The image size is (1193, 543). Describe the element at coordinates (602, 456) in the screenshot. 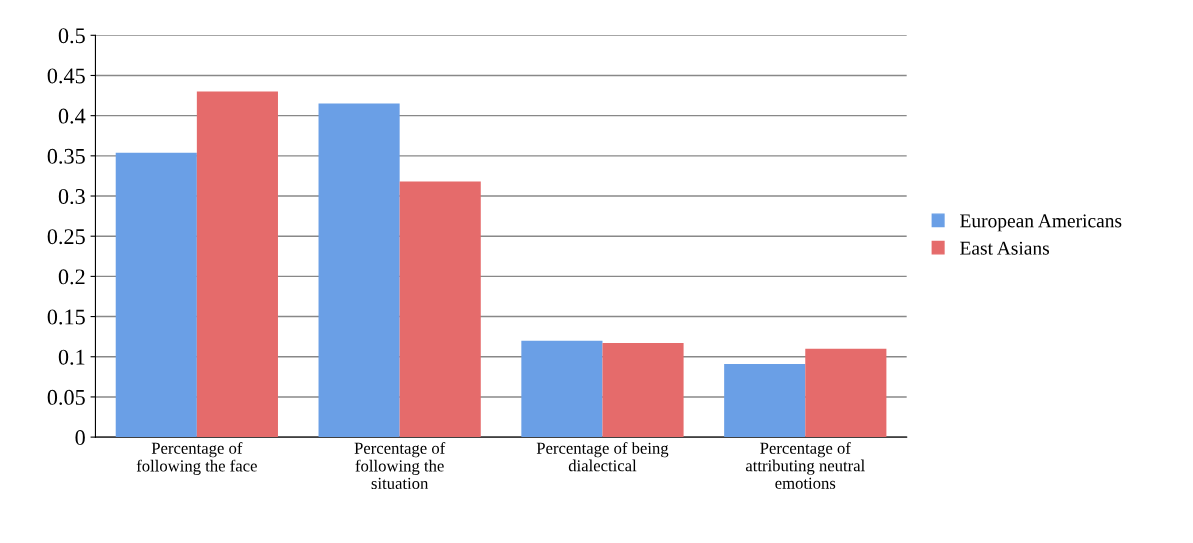

I see `x-tick-label: Percentage of being dialectical` at that location.